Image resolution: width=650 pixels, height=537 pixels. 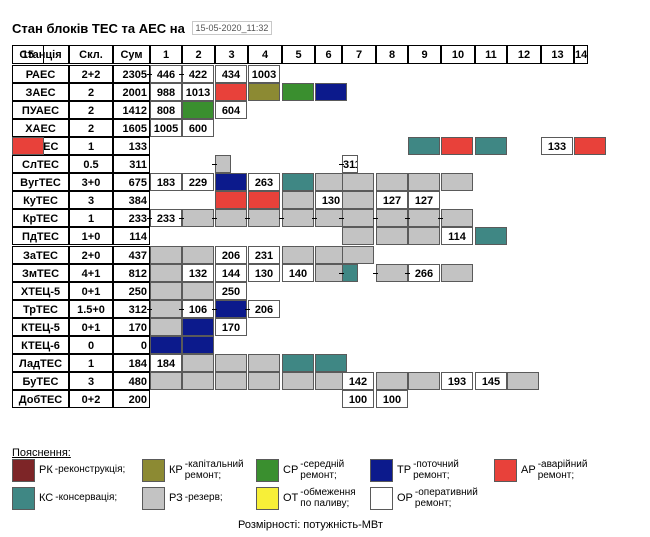 What do you see at coordinates (40, 344) in the screenshot?
I see `station-name: КТЕЦ-6` at bounding box center [40, 344].